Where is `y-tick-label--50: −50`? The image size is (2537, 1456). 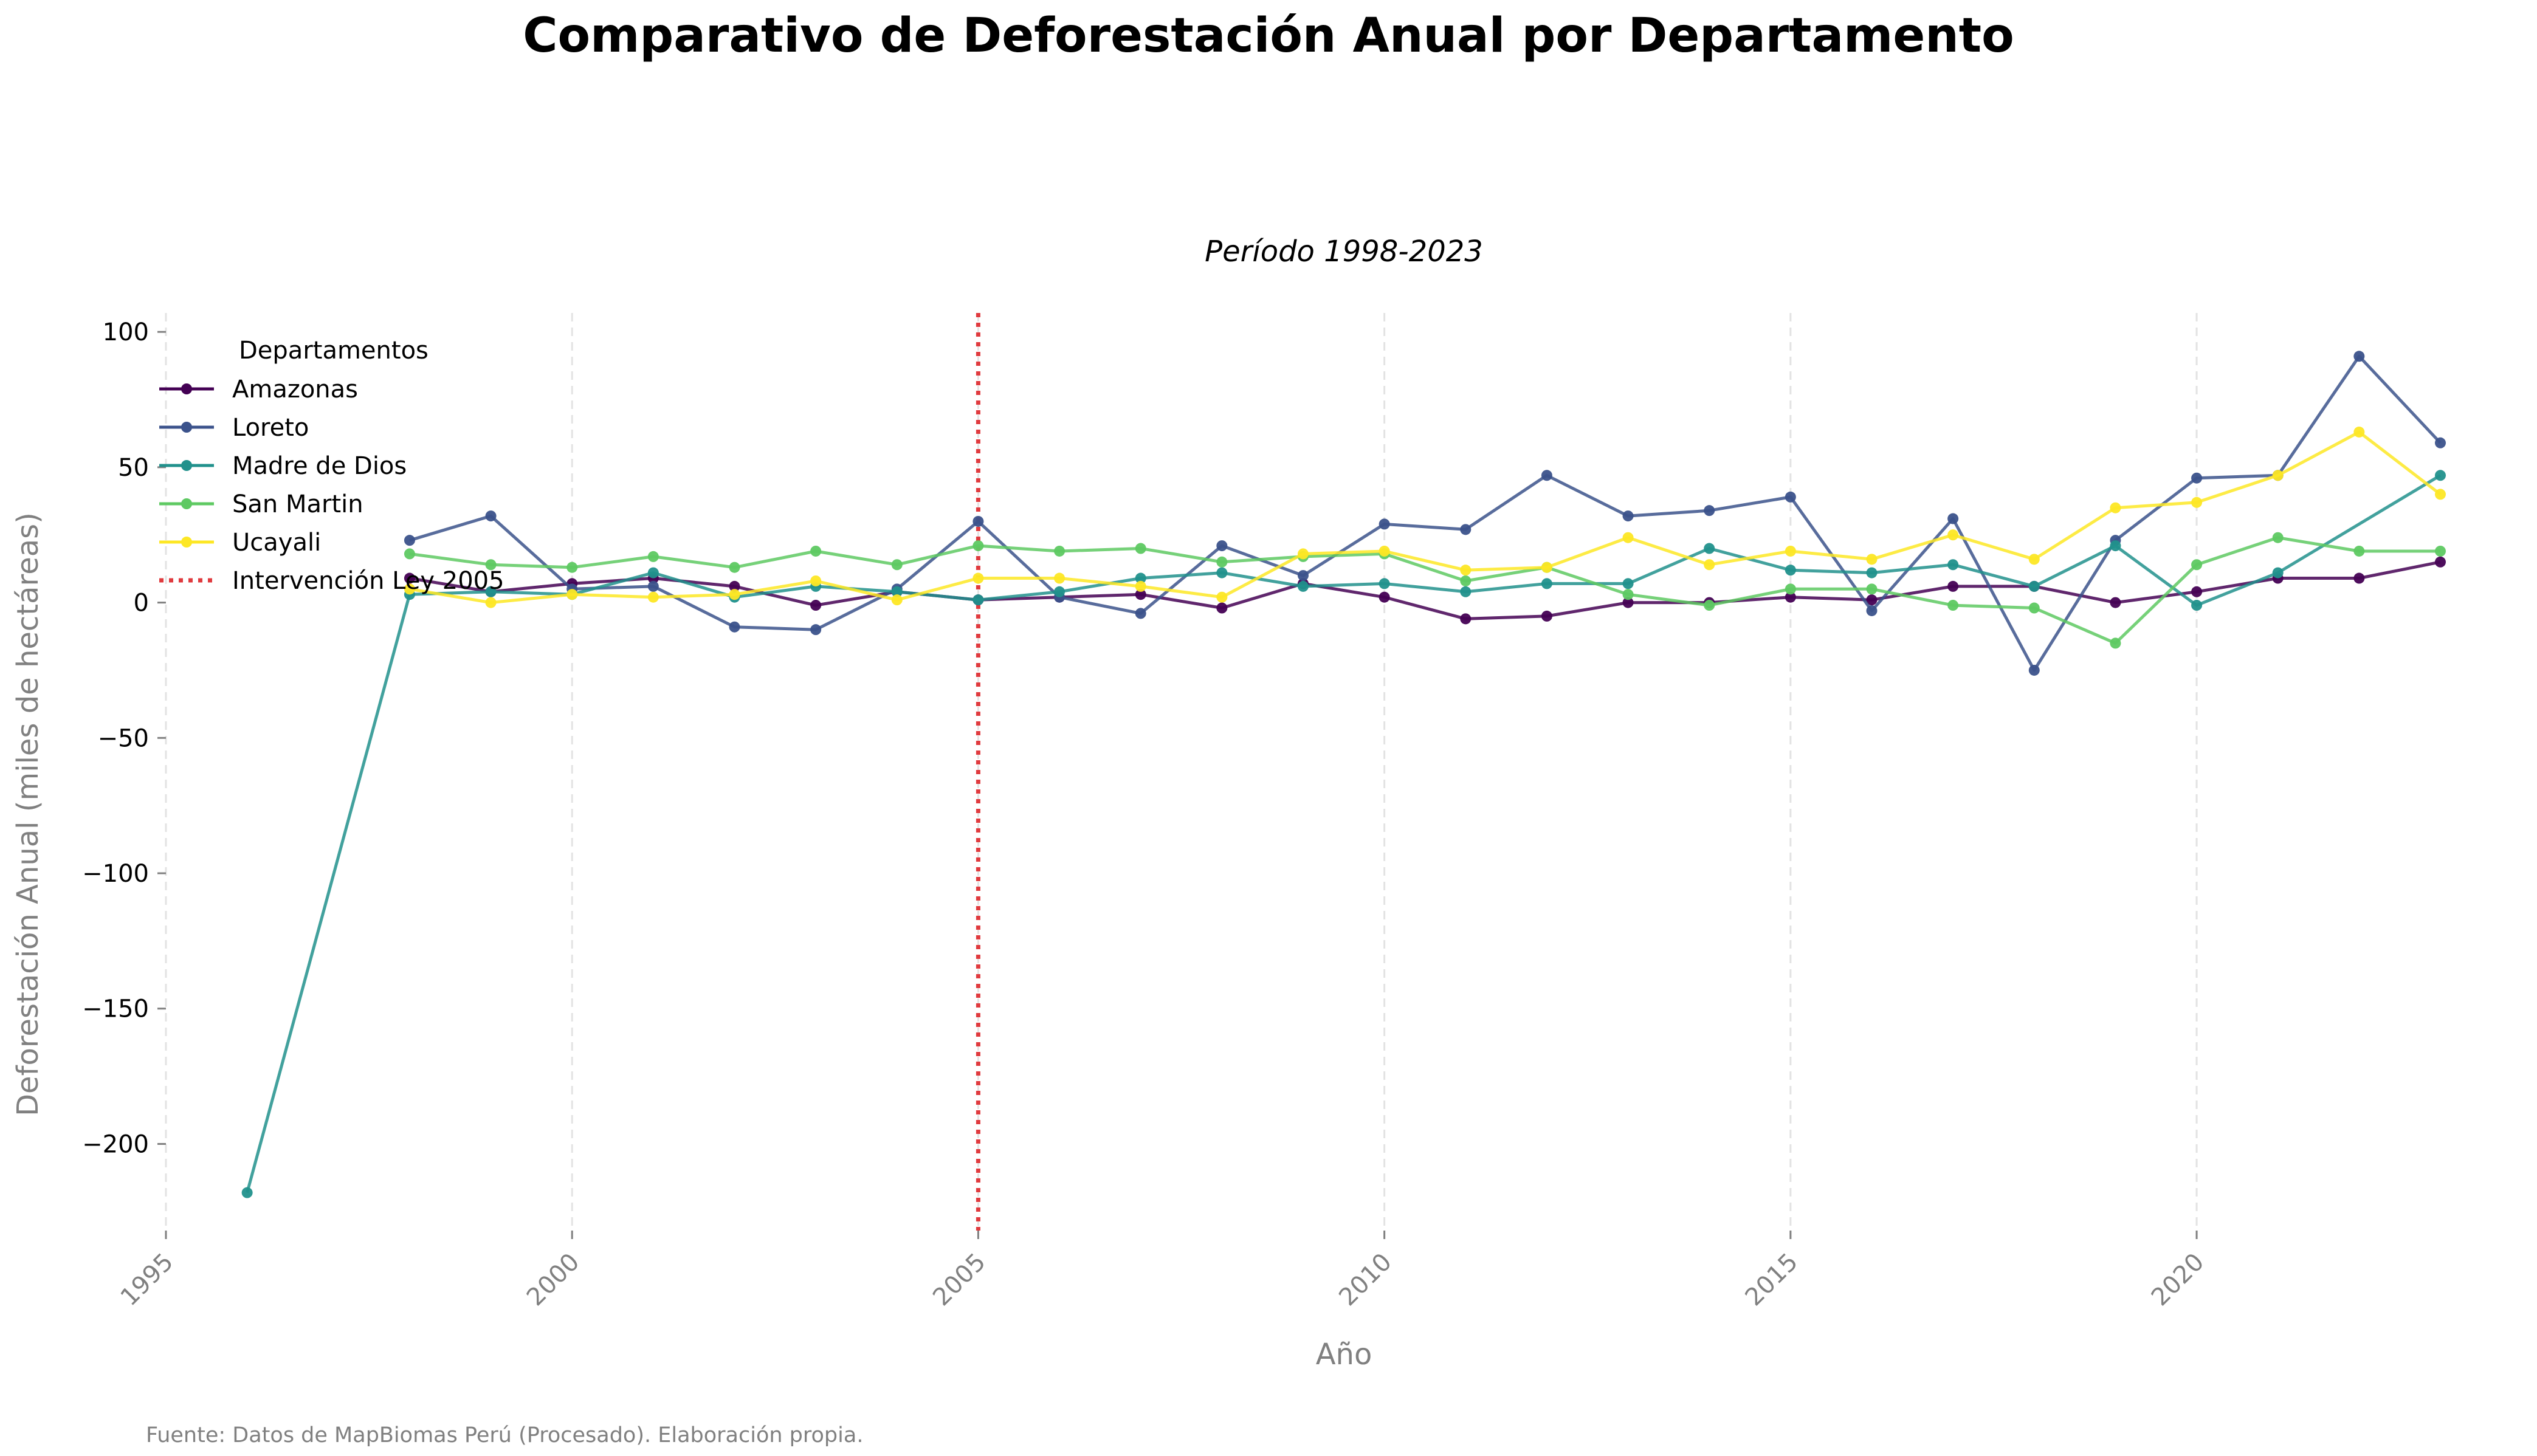
y-tick-label--50: −50 is located at coordinates (123, 738).